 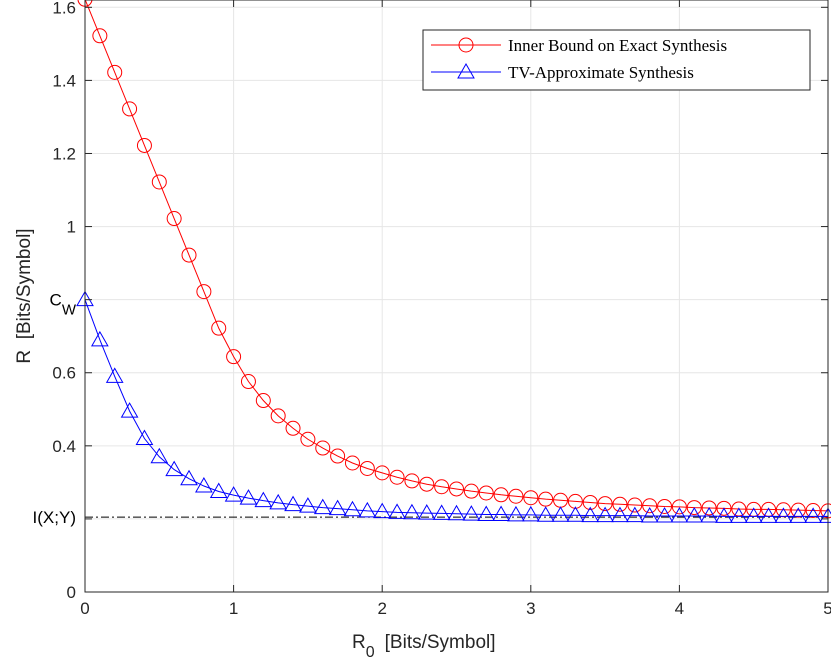 What do you see at coordinates (601, 72) in the screenshot?
I see `legend-label-tv: TV-Approximate Synthesis` at bounding box center [601, 72].